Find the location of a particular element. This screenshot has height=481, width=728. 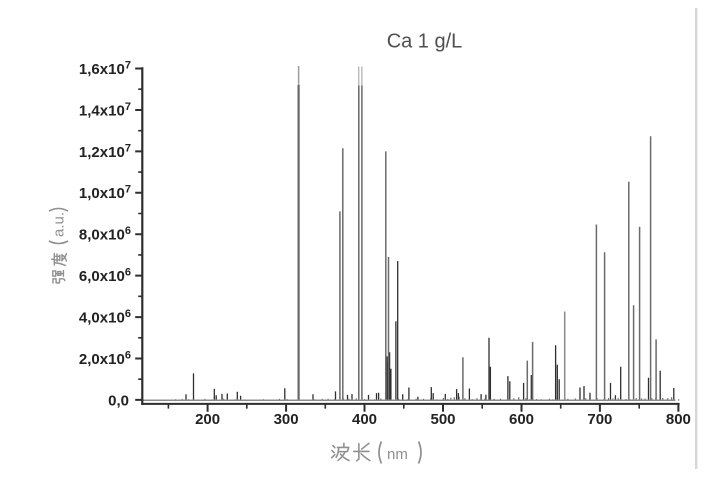

svg-text: 1,4x10 is located at coordinates (102, 110).